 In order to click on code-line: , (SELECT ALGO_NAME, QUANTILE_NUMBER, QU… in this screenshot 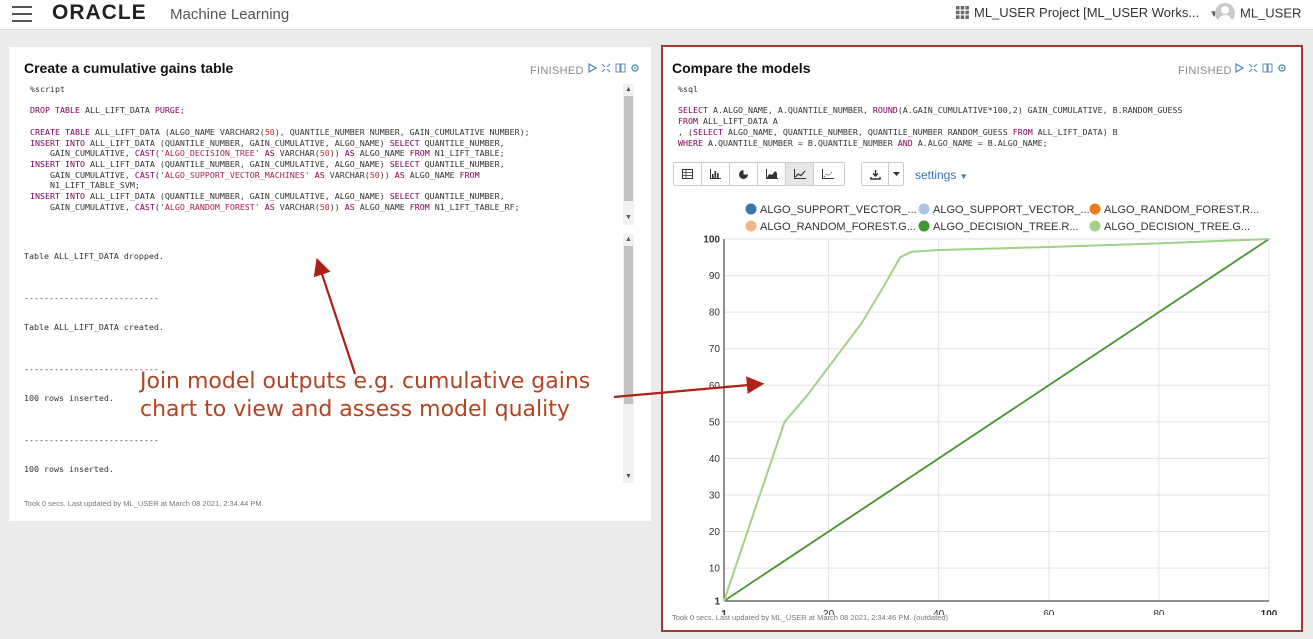, I will do `click(898, 131)`.